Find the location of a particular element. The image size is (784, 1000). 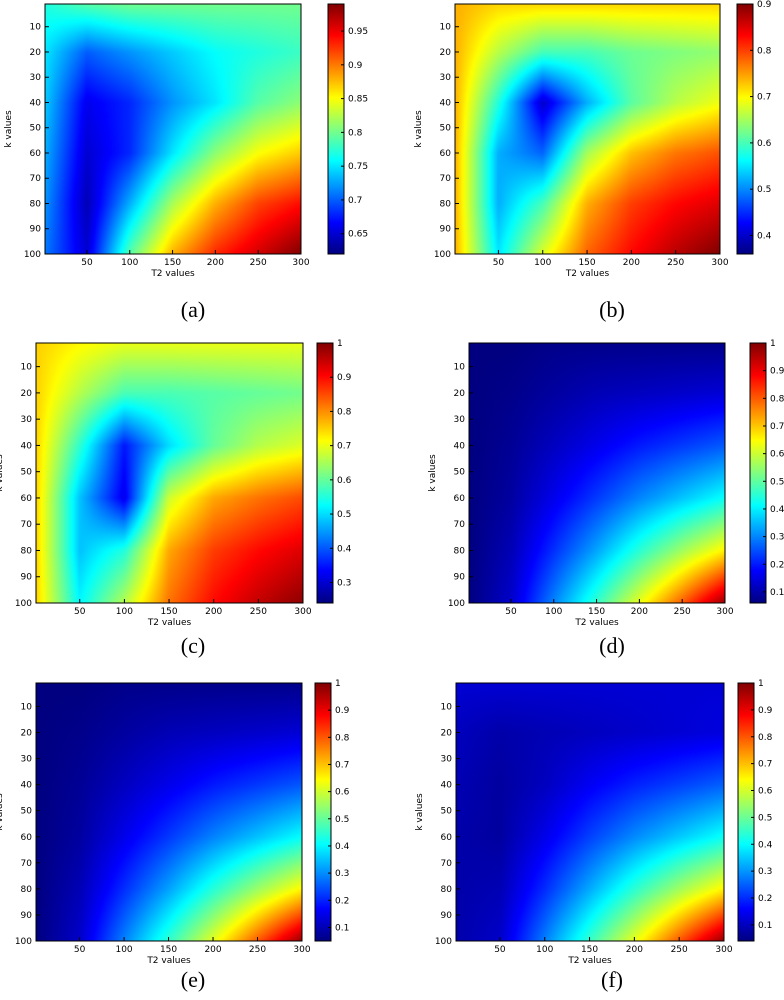

panel-caption: (b) is located at coordinates (612, 309).